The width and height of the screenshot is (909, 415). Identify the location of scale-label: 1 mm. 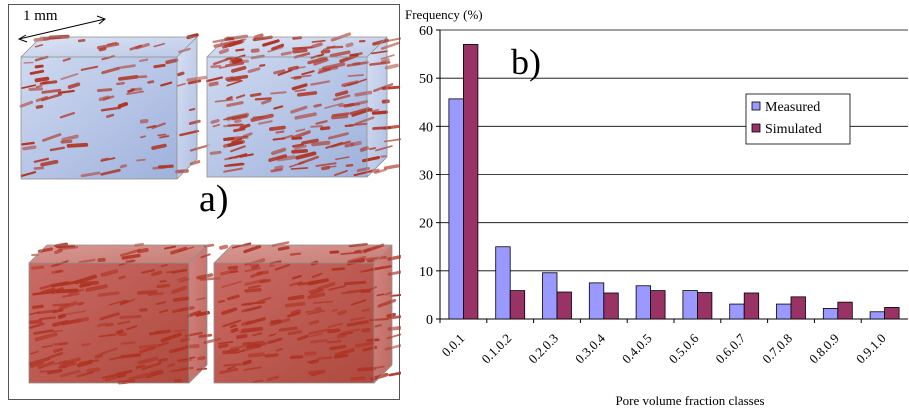
(40, 16).